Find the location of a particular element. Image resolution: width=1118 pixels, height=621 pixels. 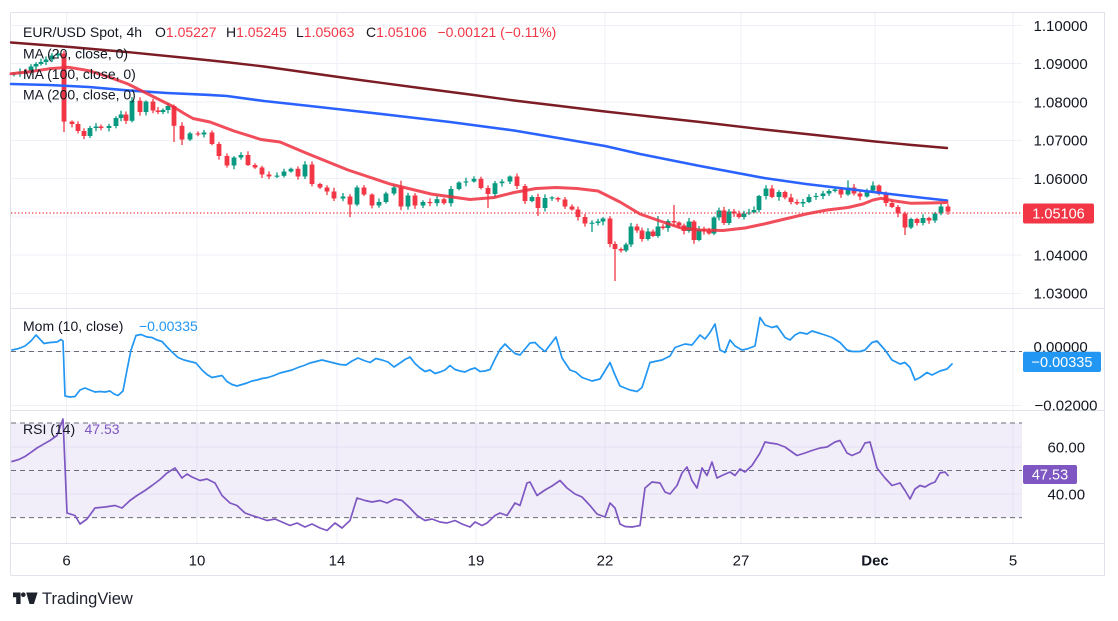

svg-text: 1.08000 is located at coordinates (1061, 102).